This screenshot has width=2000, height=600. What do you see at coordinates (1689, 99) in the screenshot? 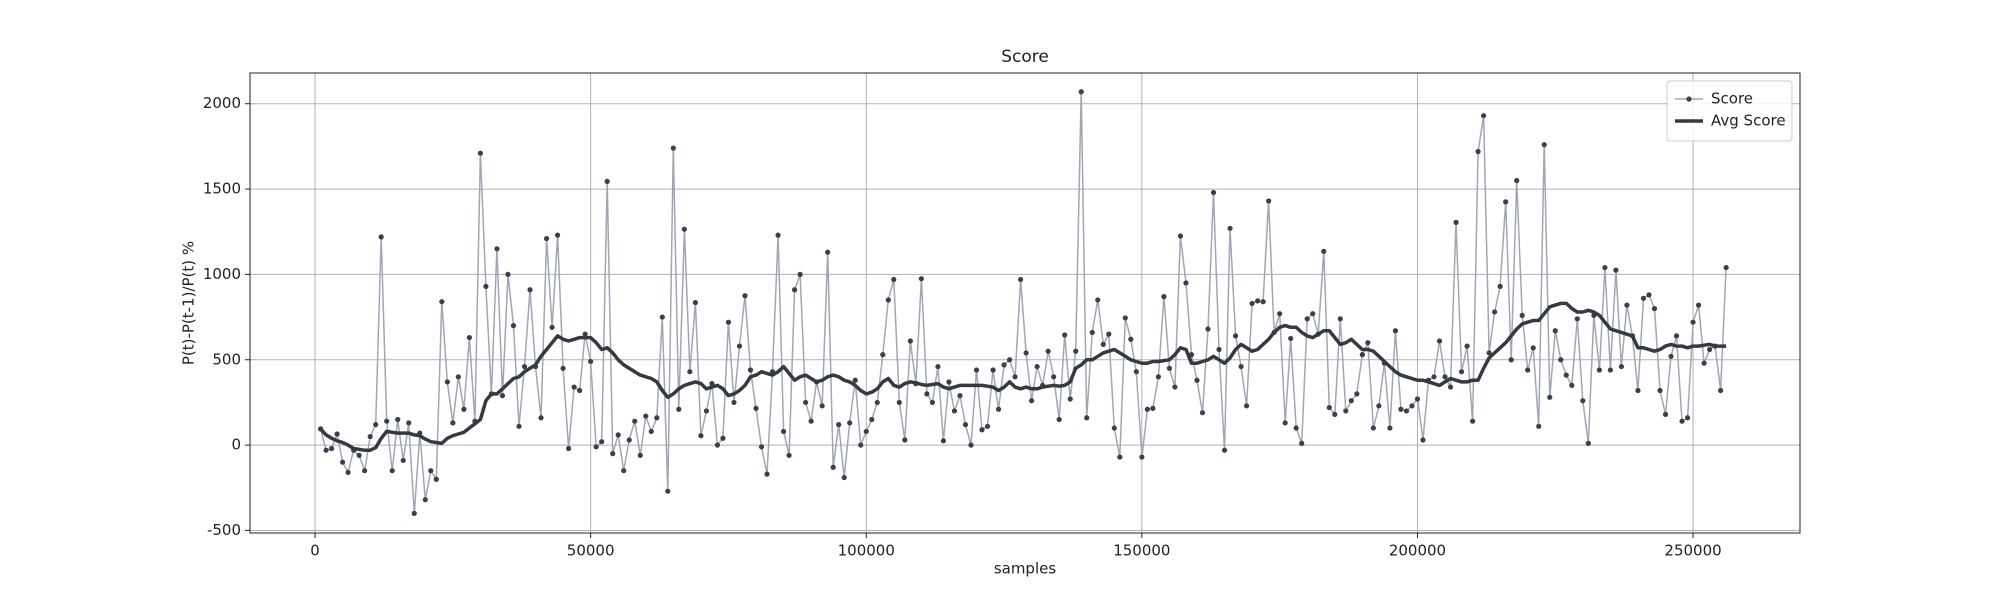
I see `legend-marker` at bounding box center [1689, 99].